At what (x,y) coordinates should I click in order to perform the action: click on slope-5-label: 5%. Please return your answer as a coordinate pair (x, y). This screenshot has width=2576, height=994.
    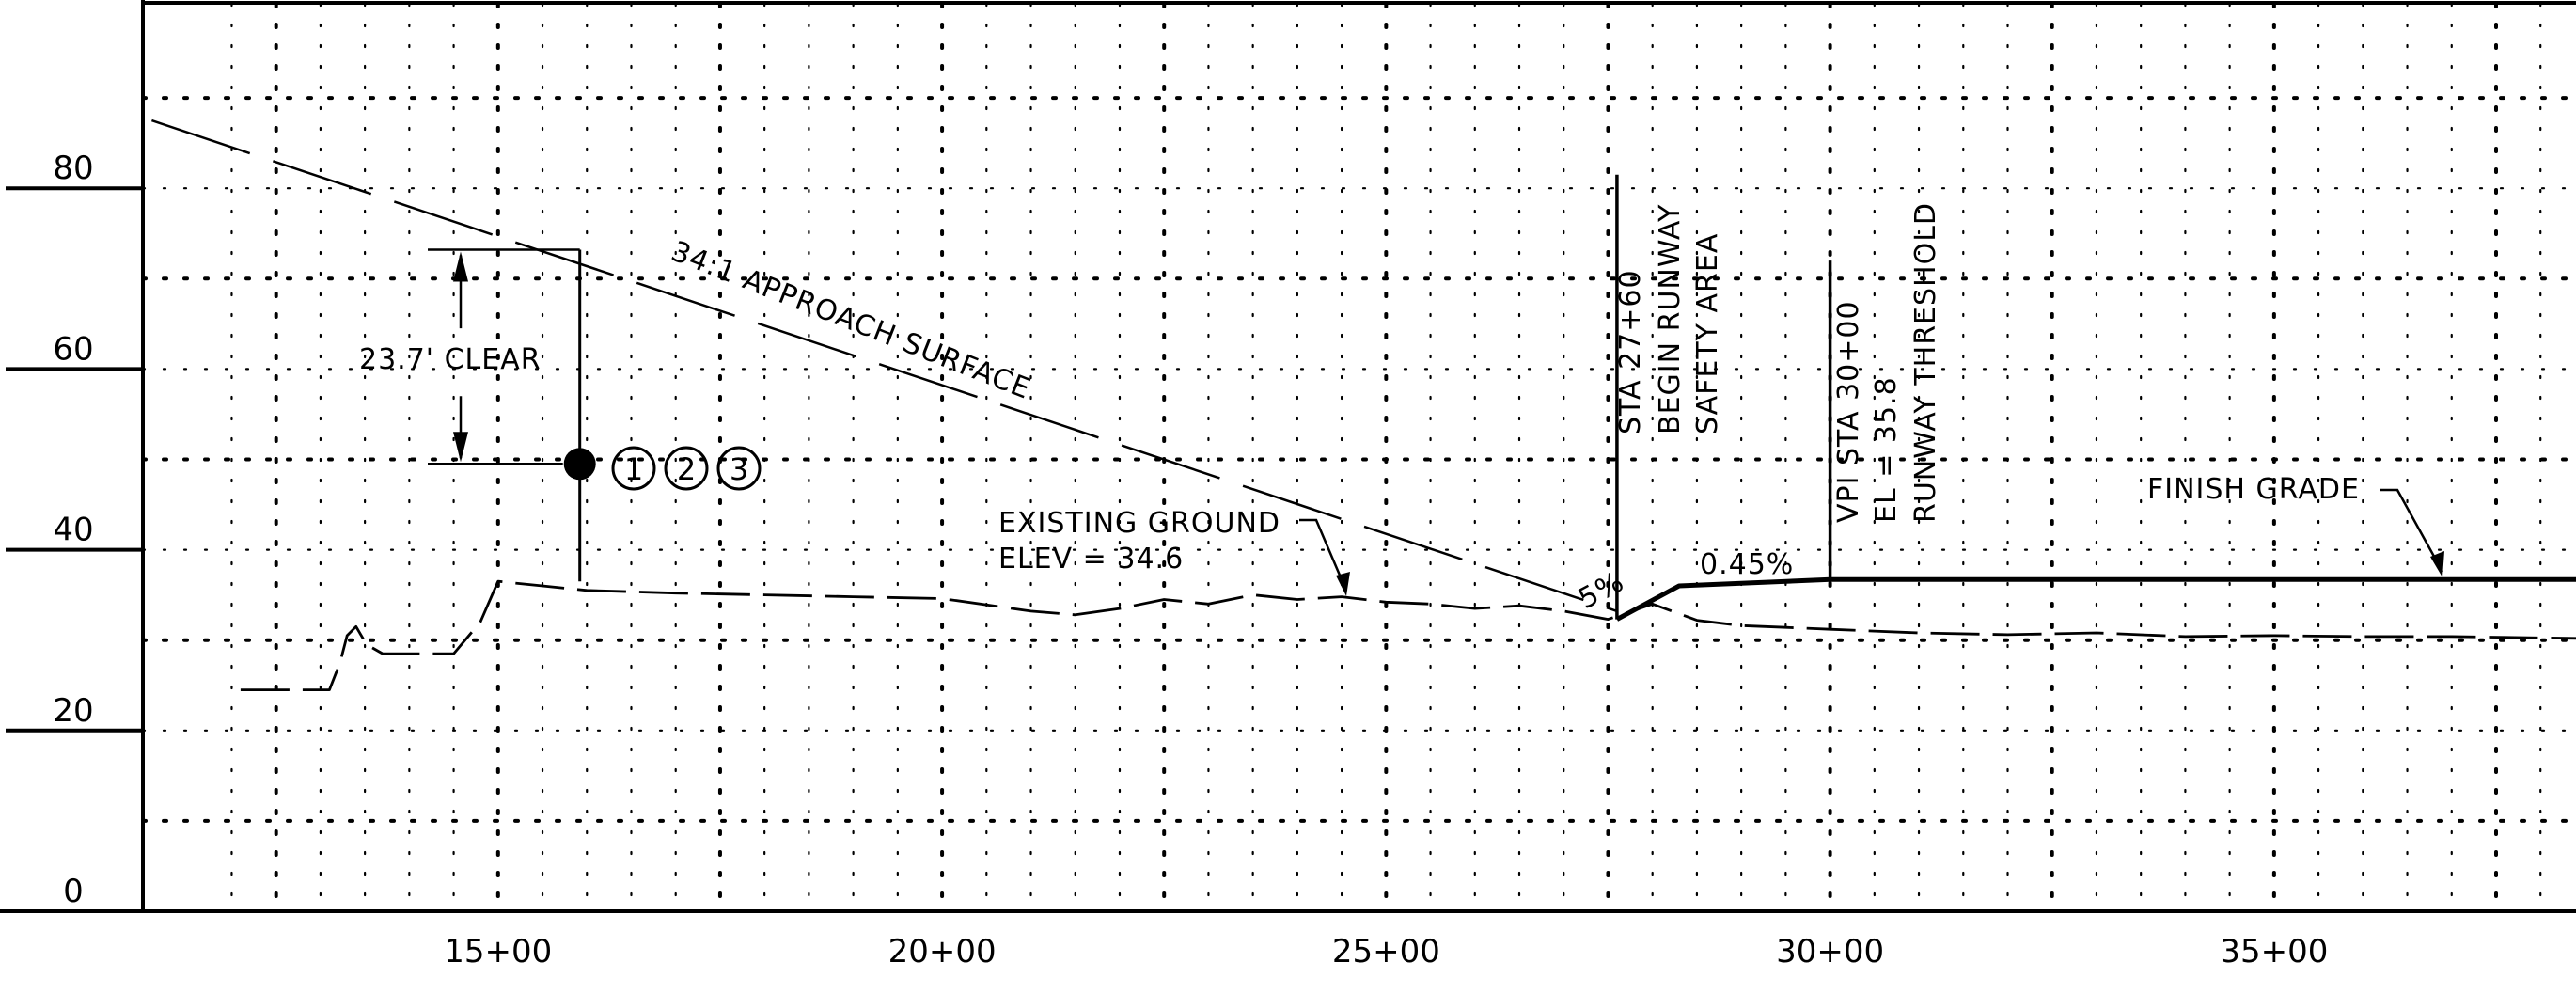
    Looking at the image, I should click on (1601, 590).